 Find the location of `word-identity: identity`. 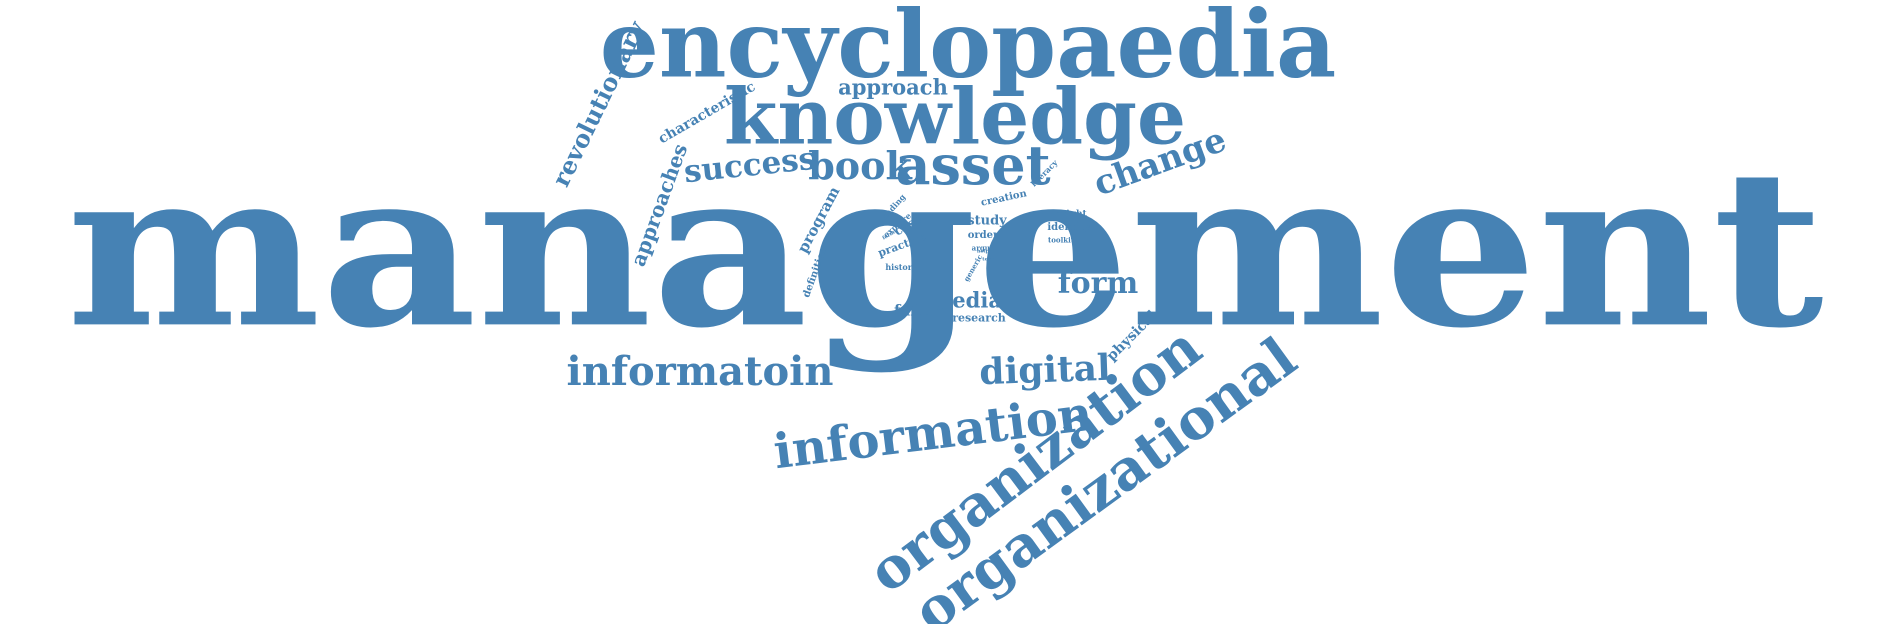

word-identity: identity is located at coordinates (1069, 227).